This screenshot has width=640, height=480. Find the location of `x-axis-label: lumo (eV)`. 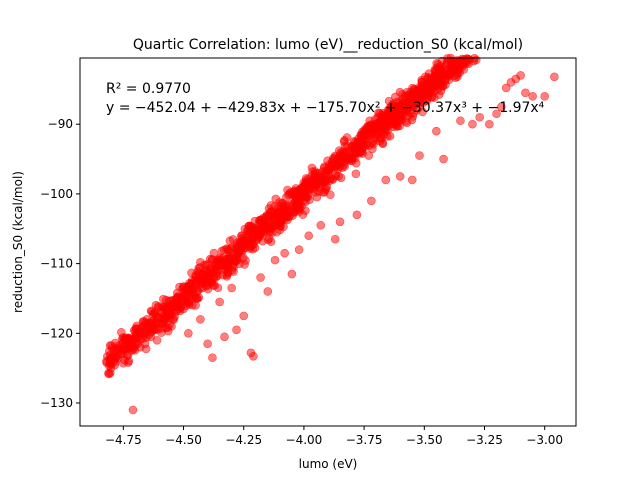

x-axis-label: lumo (eV) is located at coordinates (328, 464).